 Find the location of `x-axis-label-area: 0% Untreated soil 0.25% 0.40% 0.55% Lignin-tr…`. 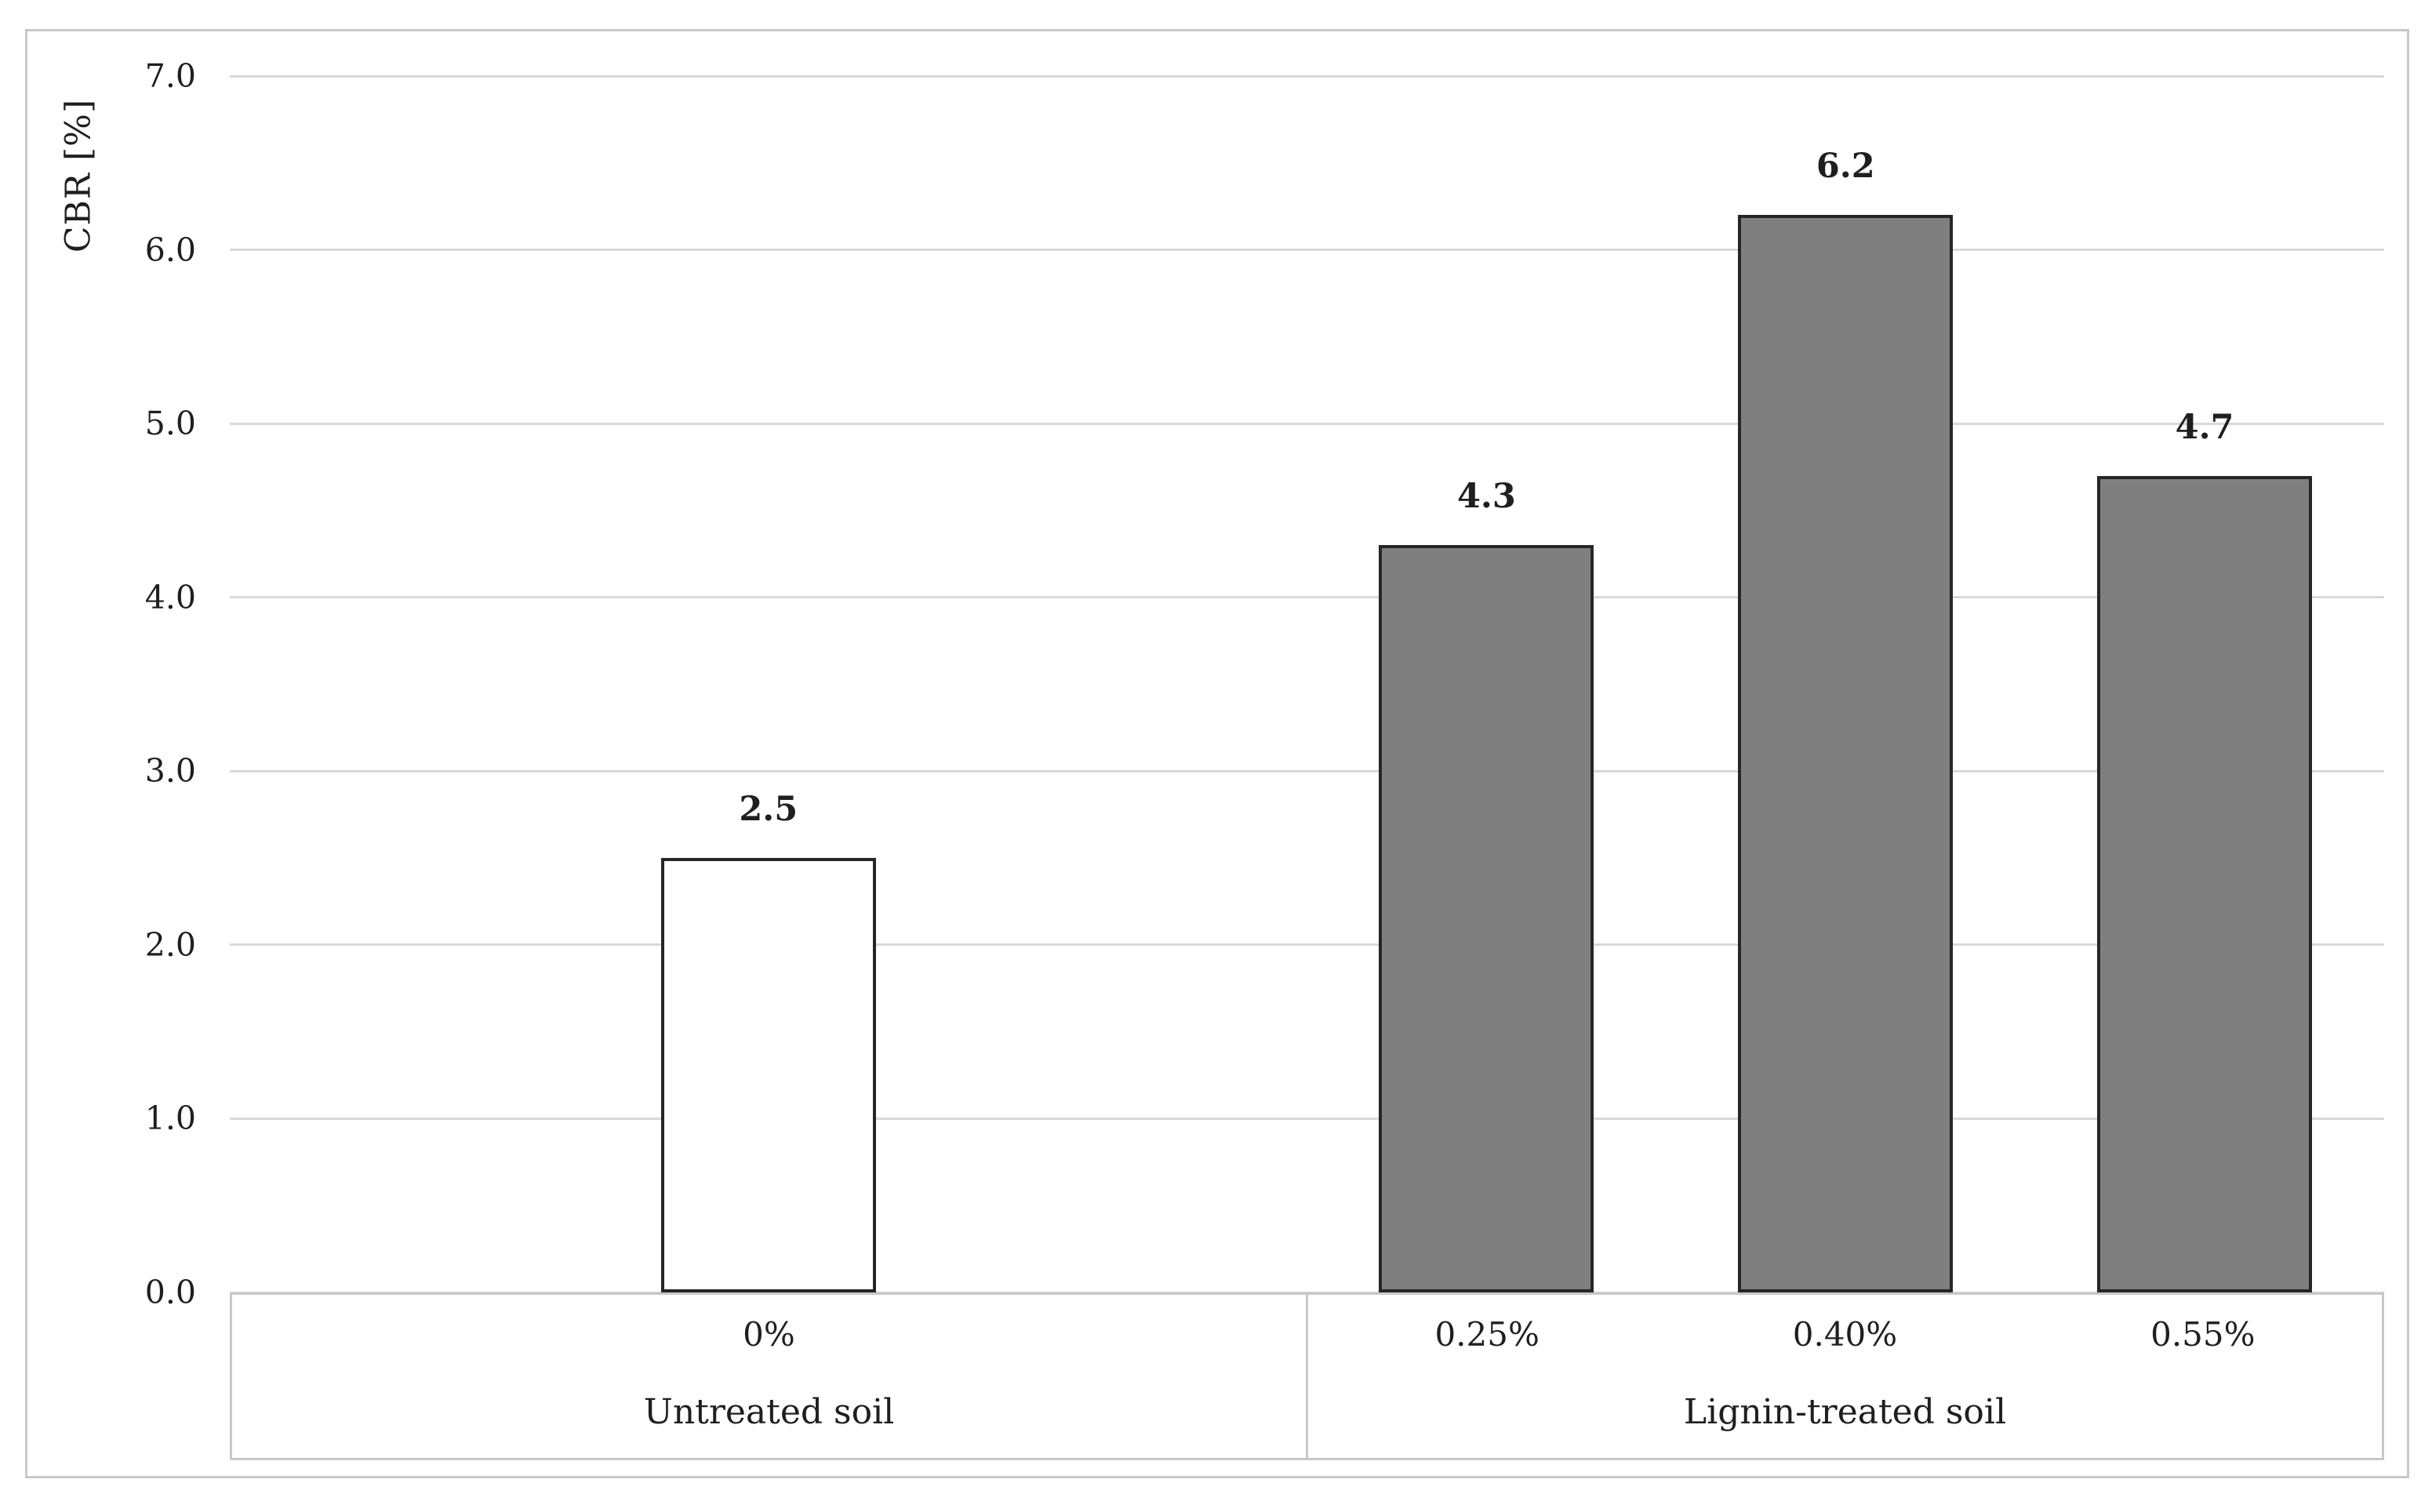

x-axis-label-area: 0% Untreated soil 0.25% 0.40% 0.55% Lignin-tr… is located at coordinates (1307, 1376).